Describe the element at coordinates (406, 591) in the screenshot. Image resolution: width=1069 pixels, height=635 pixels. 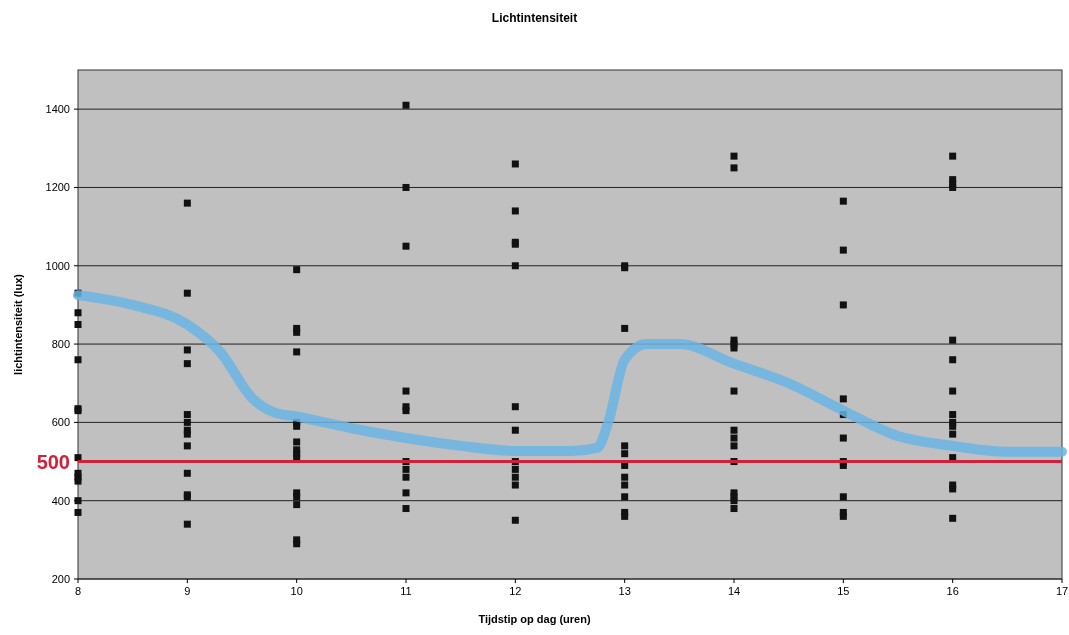
I see `x-tick-label: 11` at that location.